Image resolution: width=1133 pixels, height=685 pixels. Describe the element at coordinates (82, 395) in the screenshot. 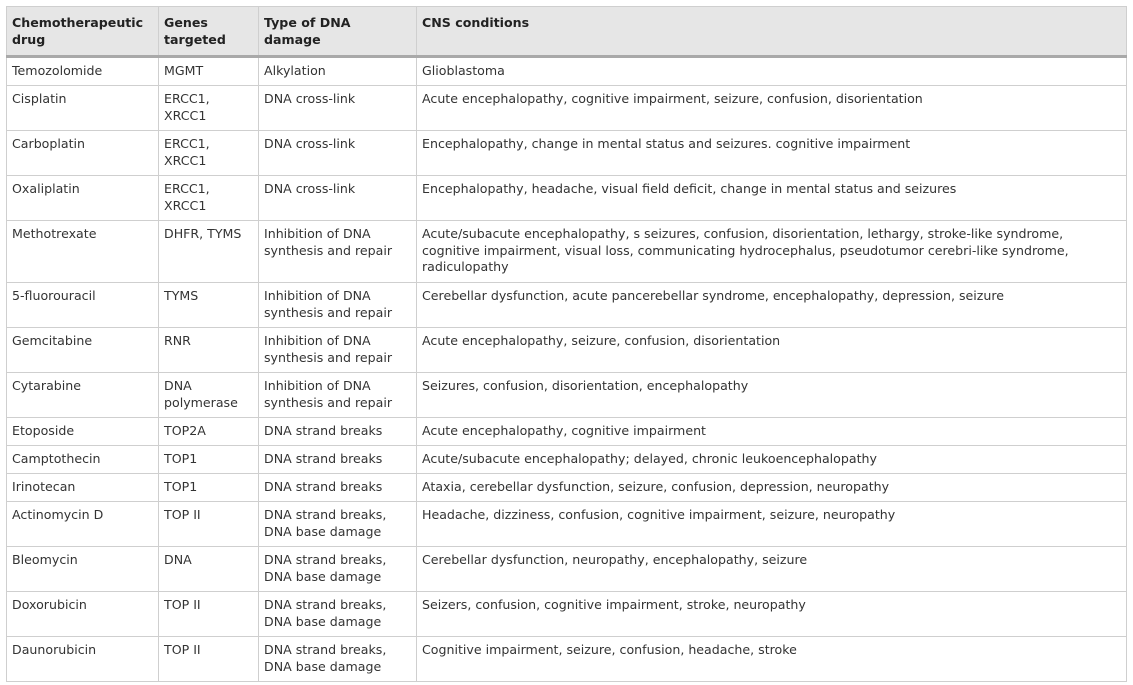

I see `cell-drug: Cytarabine` at that location.